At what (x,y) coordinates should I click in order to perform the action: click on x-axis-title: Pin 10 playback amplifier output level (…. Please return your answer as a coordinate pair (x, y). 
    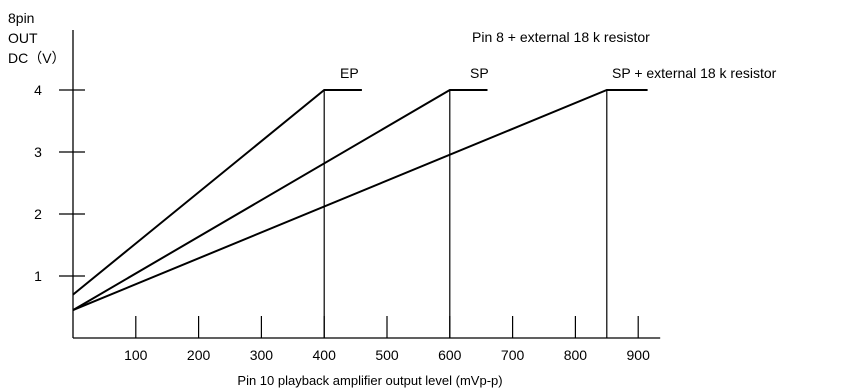
    Looking at the image, I should click on (369, 380).